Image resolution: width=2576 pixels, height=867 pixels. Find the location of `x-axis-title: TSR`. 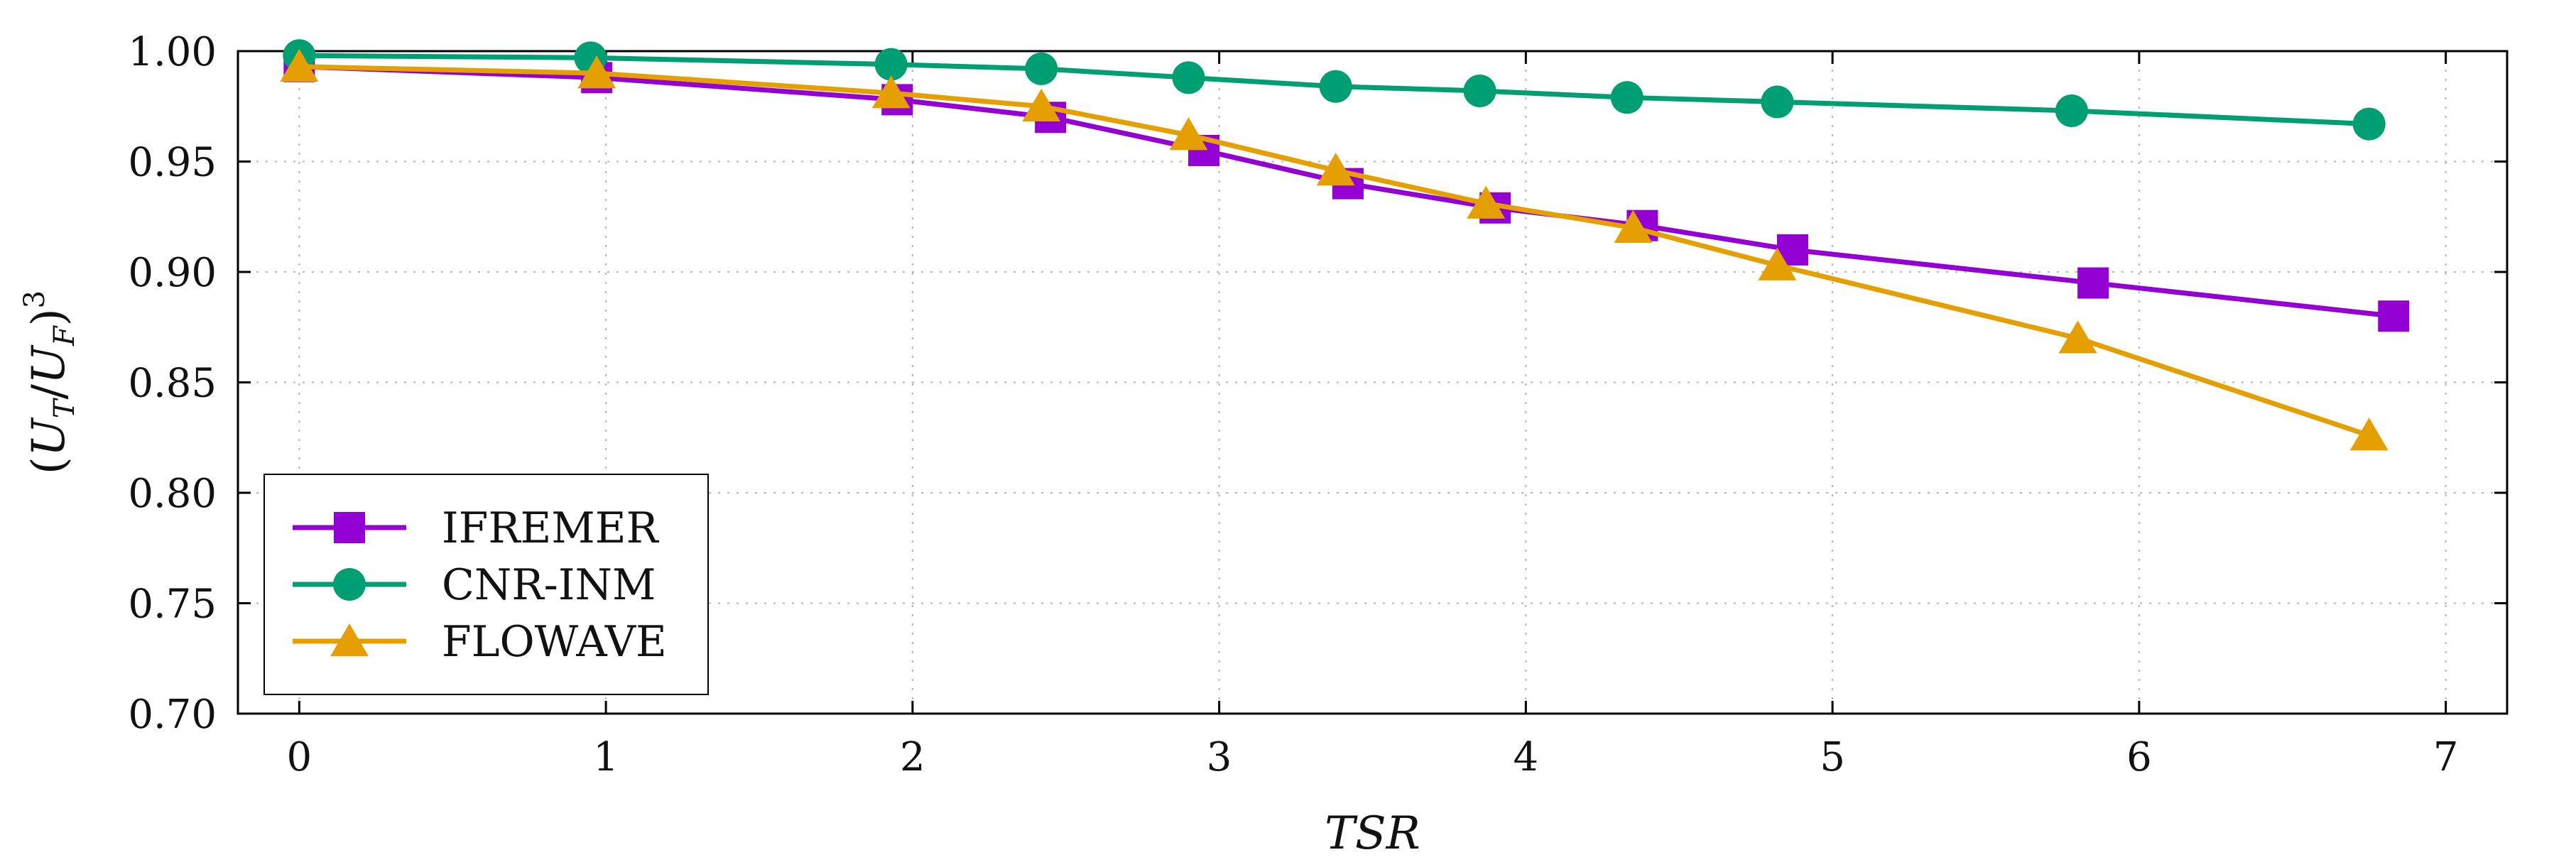

x-axis-title: TSR is located at coordinates (1373, 834).